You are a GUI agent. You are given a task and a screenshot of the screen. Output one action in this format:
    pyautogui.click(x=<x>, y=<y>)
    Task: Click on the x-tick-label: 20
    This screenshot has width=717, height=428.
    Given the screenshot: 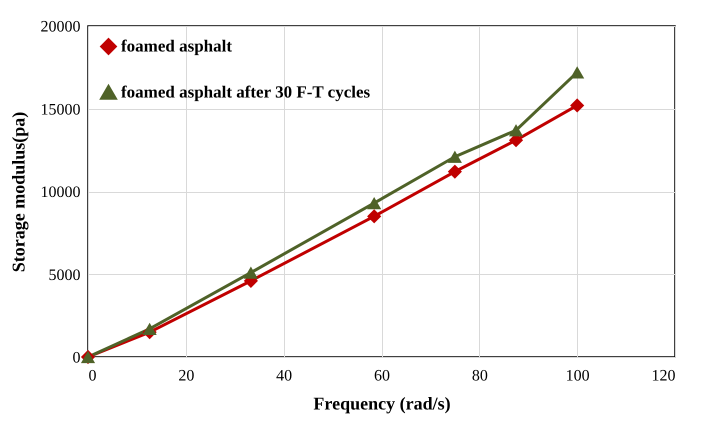 What is the action you would take?
    pyautogui.click(x=186, y=376)
    